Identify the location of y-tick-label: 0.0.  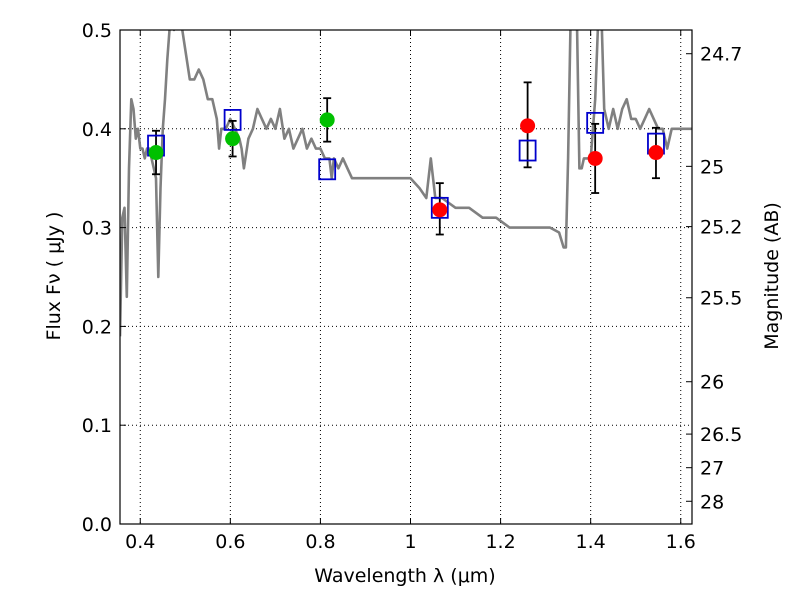
(97, 525).